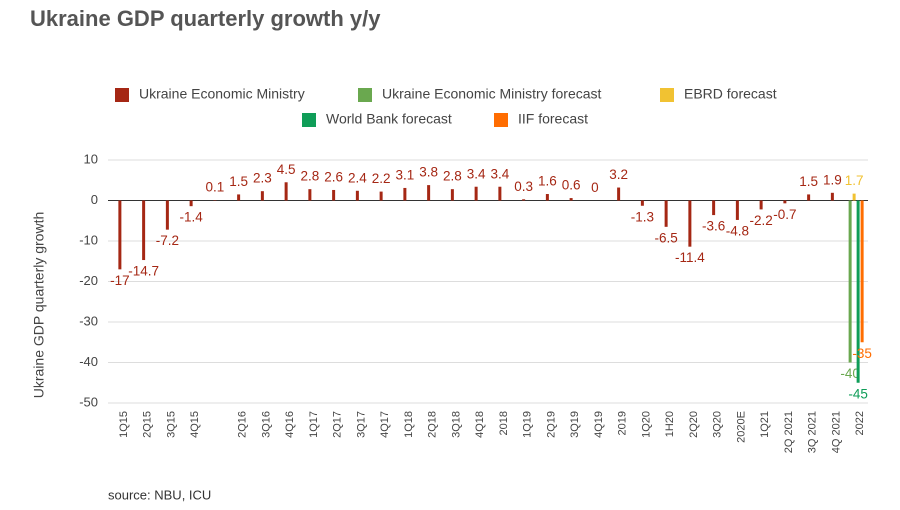  What do you see at coordinates (428, 172) in the screenshot?
I see `data-label: 3.8` at bounding box center [428, 172].